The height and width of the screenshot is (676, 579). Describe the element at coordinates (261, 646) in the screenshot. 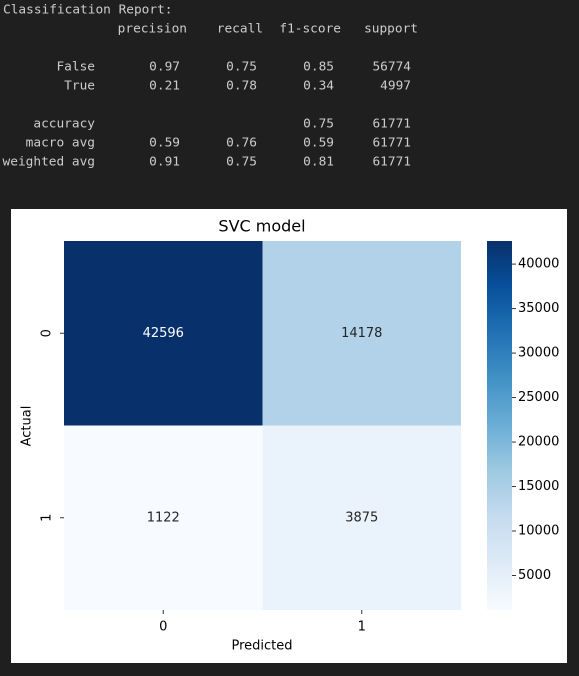

I see `x-axis-label: Predicted` at that location.